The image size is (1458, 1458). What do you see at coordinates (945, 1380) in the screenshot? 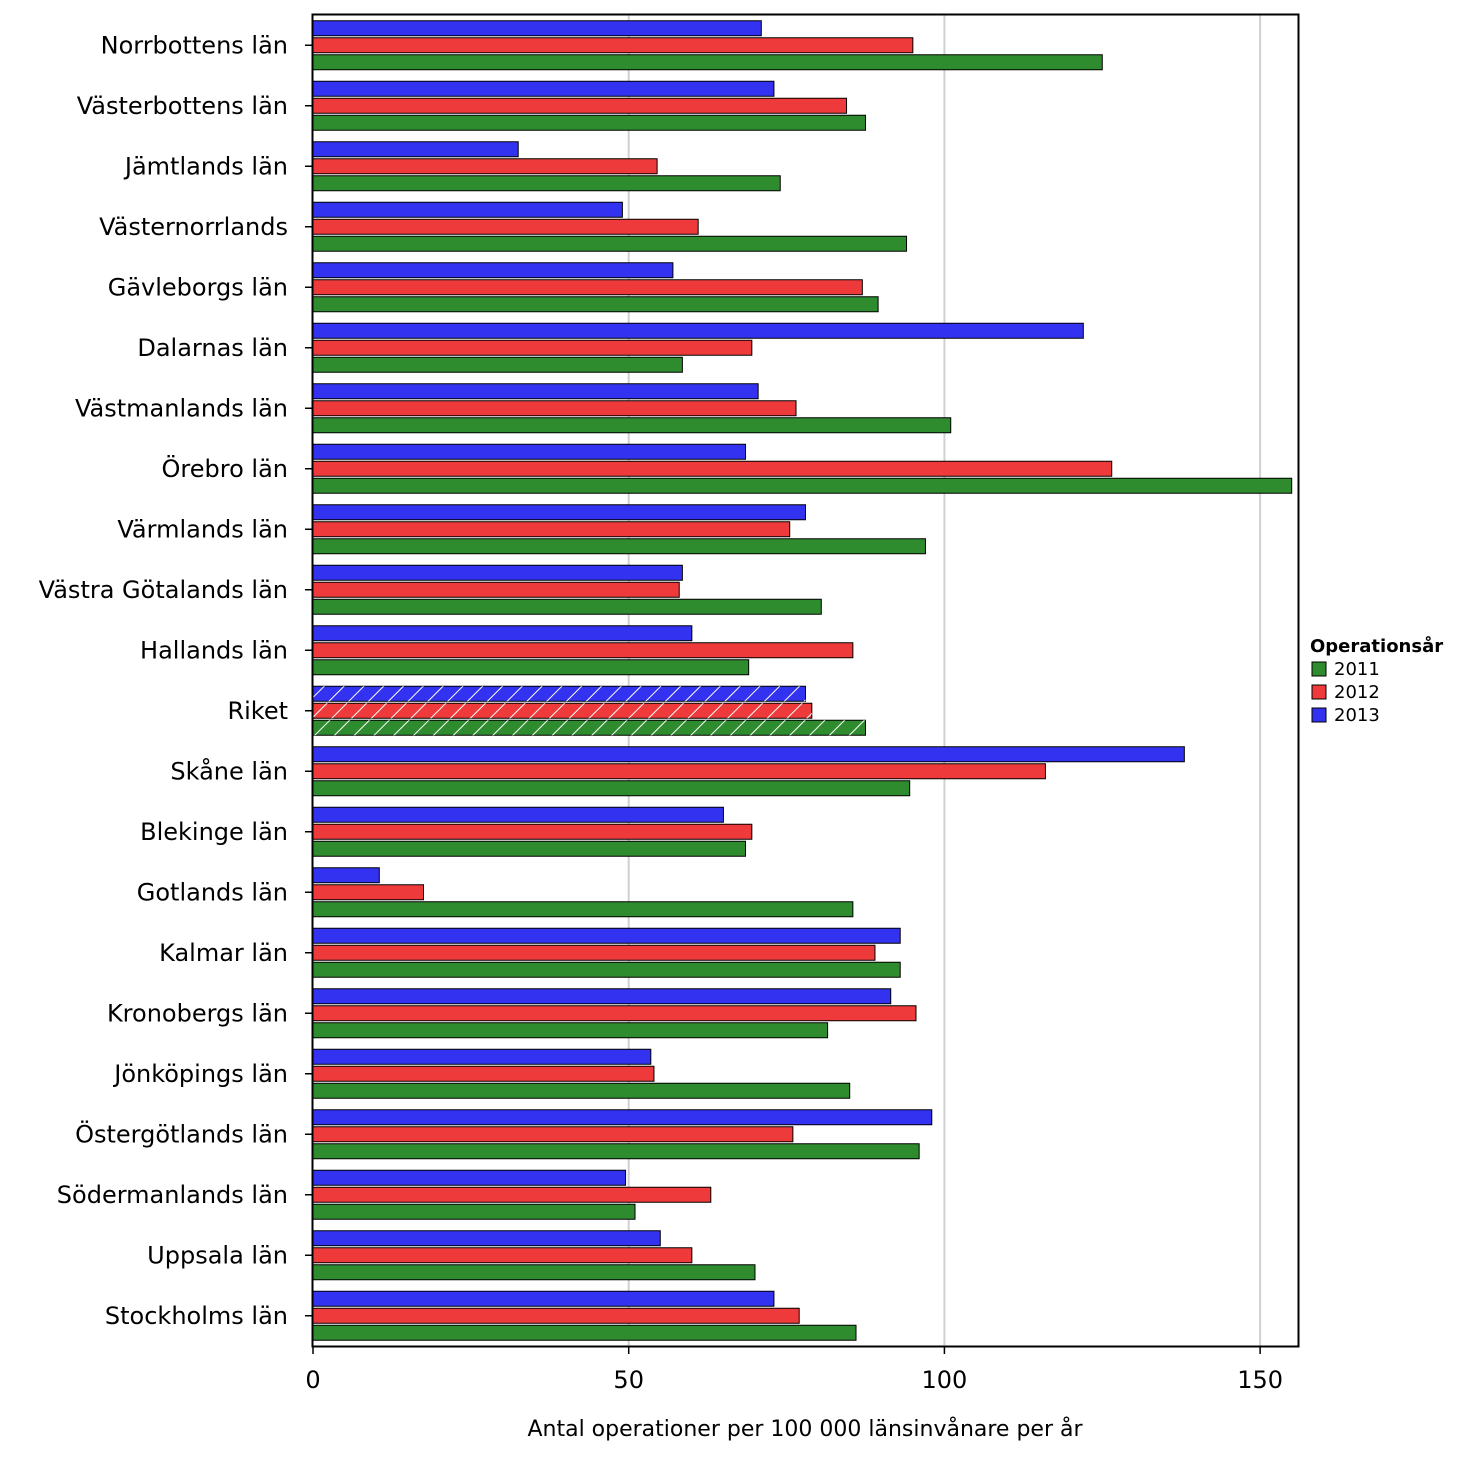
I see `x-tick-label-2: 100` at bounding box center [945, 1380].